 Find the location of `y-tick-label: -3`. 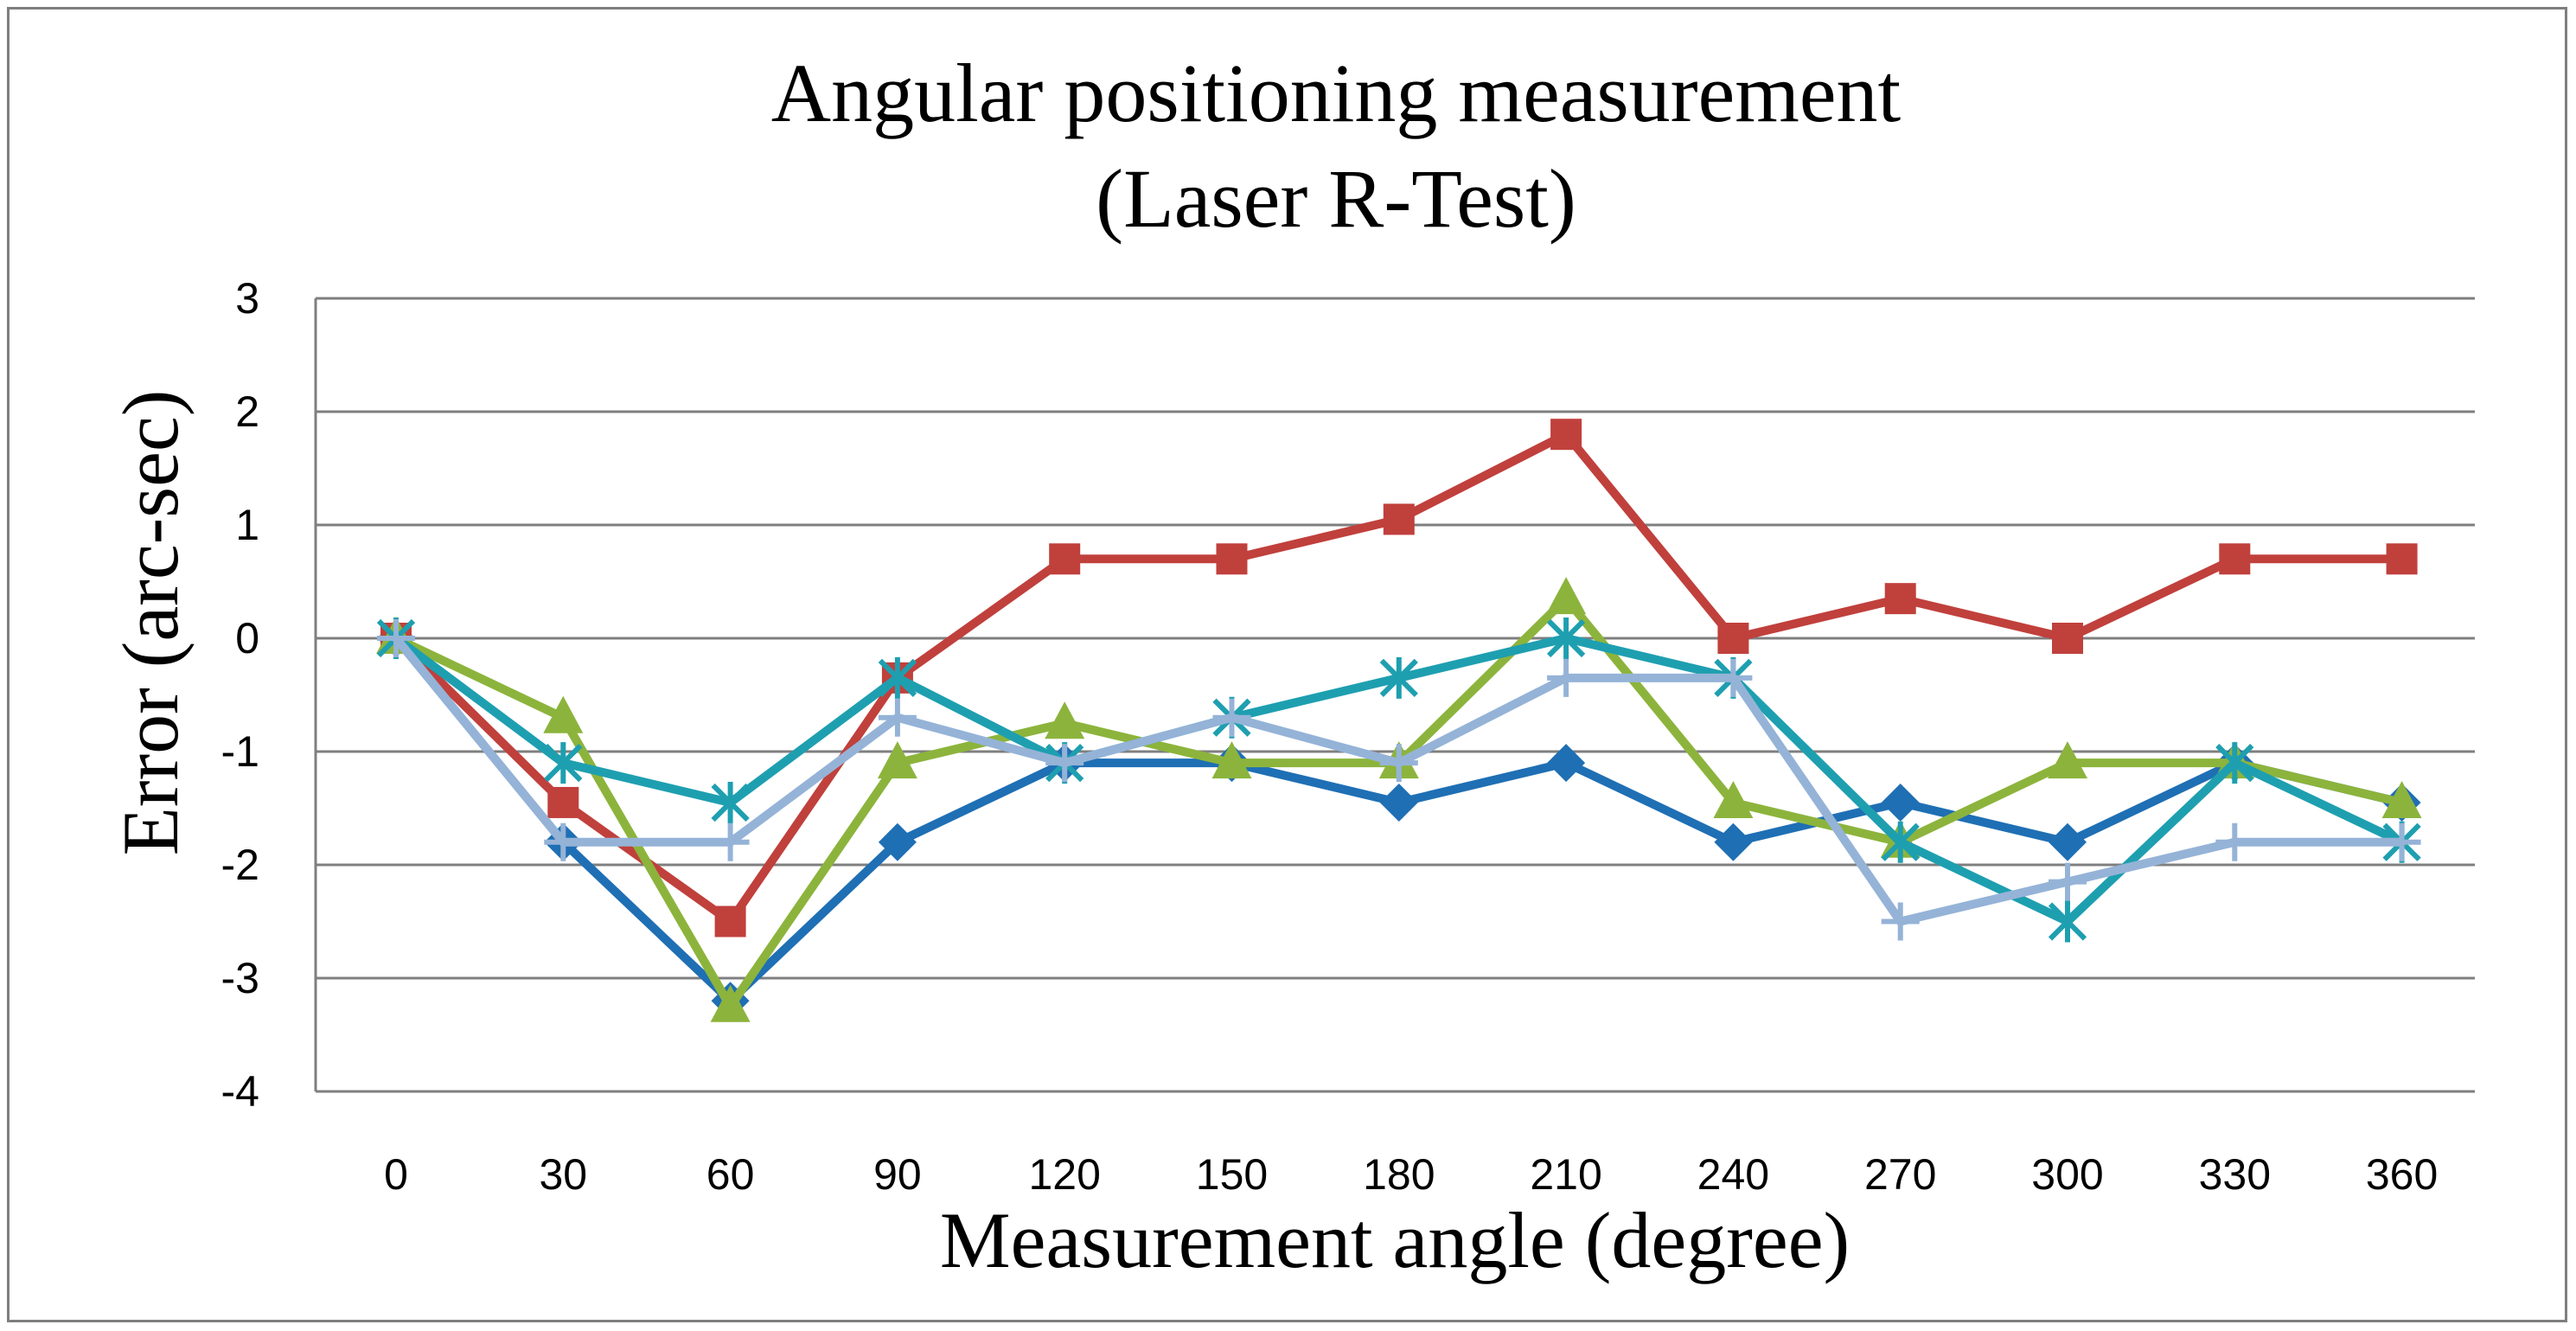

y-tick-label: -3 is located at coordinates (240, 978).